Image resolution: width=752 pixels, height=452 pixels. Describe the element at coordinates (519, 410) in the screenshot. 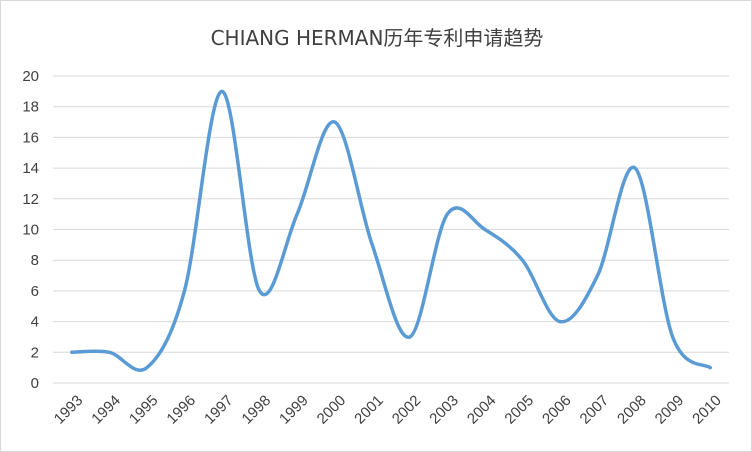

I see `x-tick-label: 2005` at that location.